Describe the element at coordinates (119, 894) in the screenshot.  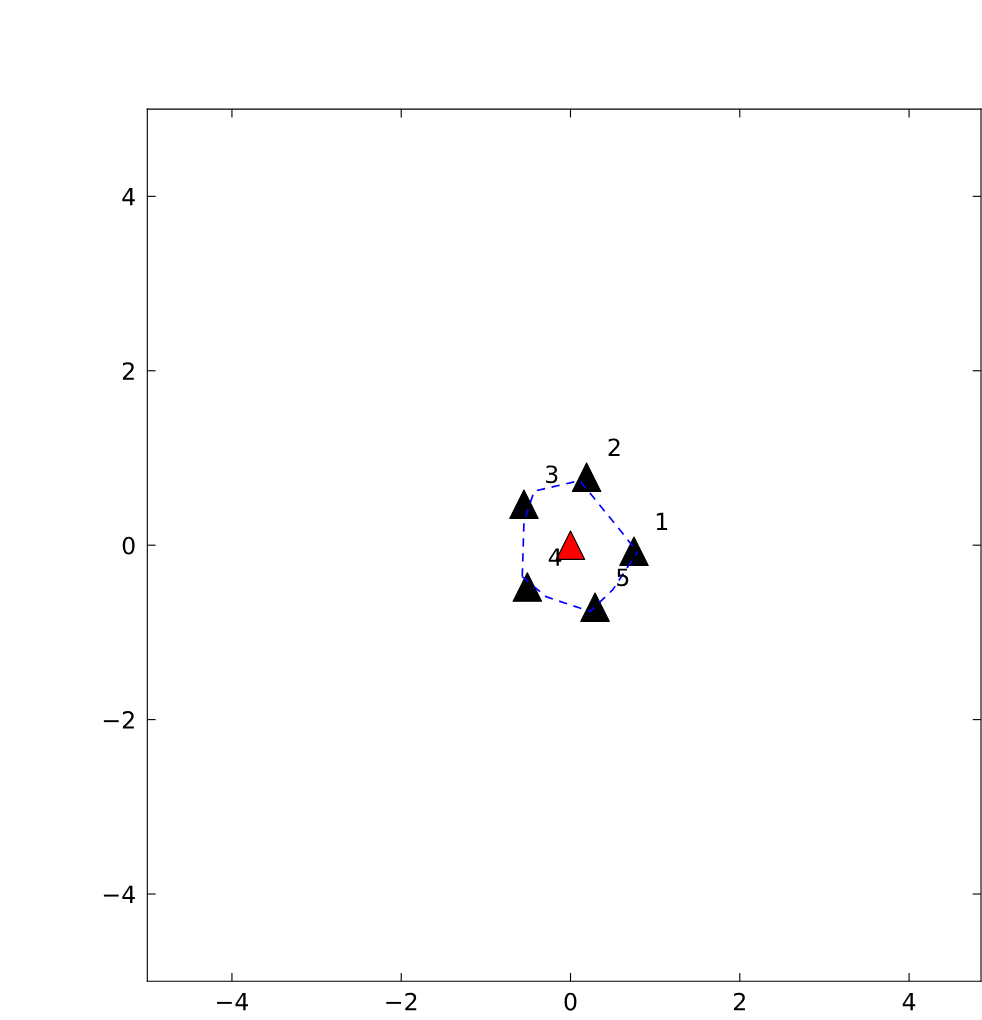
I see `y-tick-label: −4` at that location.